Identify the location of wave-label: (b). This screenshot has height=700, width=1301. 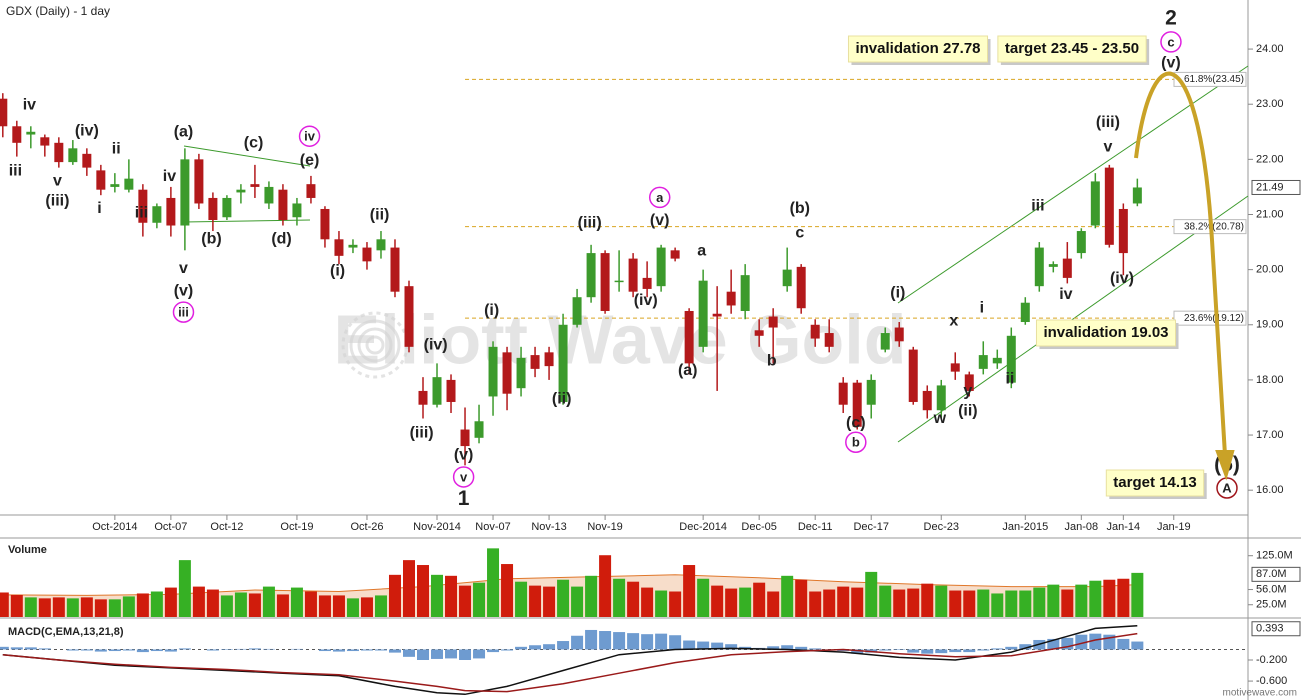
(211, 238).